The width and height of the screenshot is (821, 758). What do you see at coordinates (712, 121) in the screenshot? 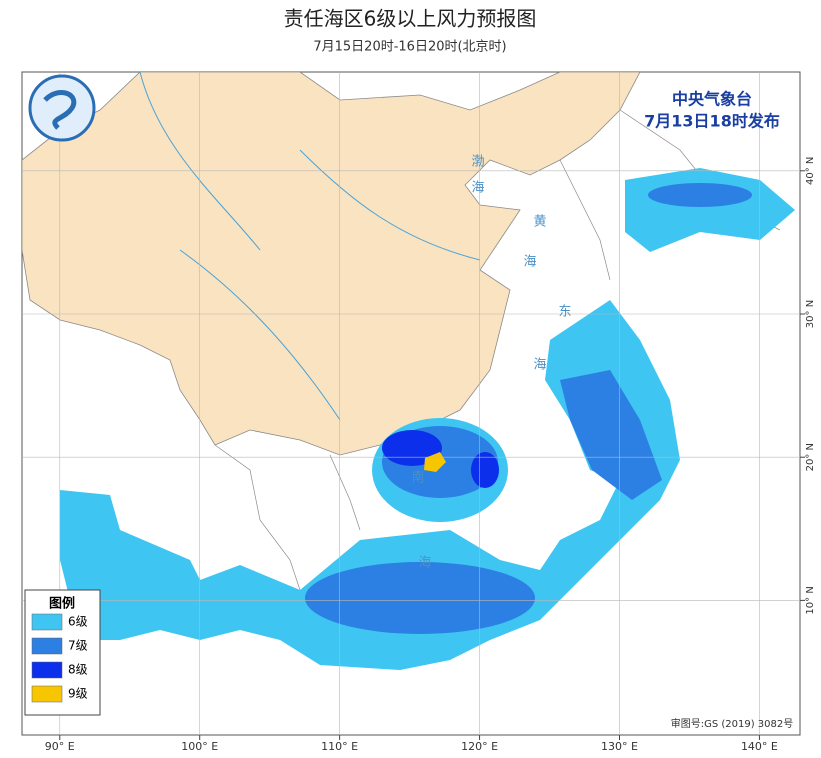
I see `issue-time: 7月13日18时发布` at bounding box center [712, 121].